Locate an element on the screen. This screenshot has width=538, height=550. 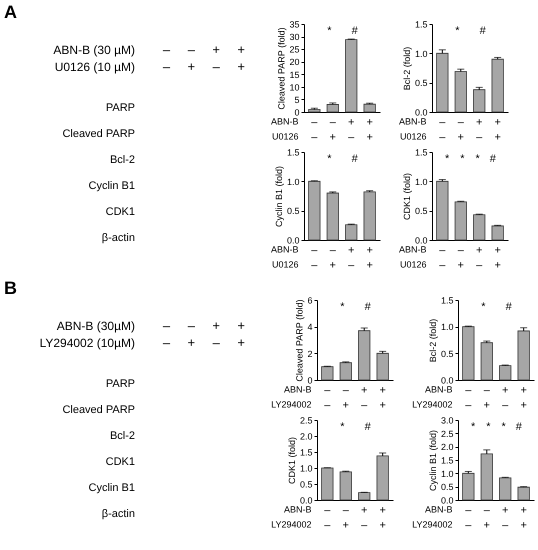
y-tick-label: 2.0 is located at coordinates (447, 447).